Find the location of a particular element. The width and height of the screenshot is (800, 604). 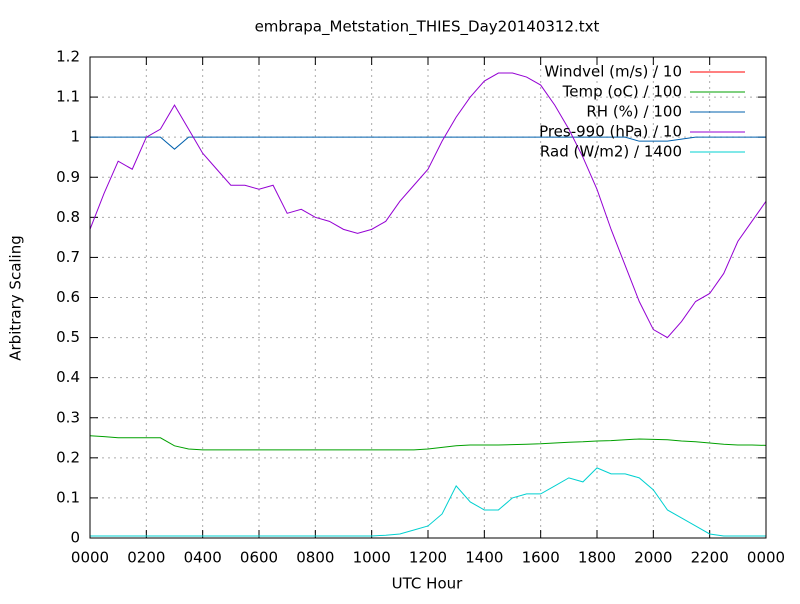

y-tick-label: 1.1 is located at coordinates (68, 97).